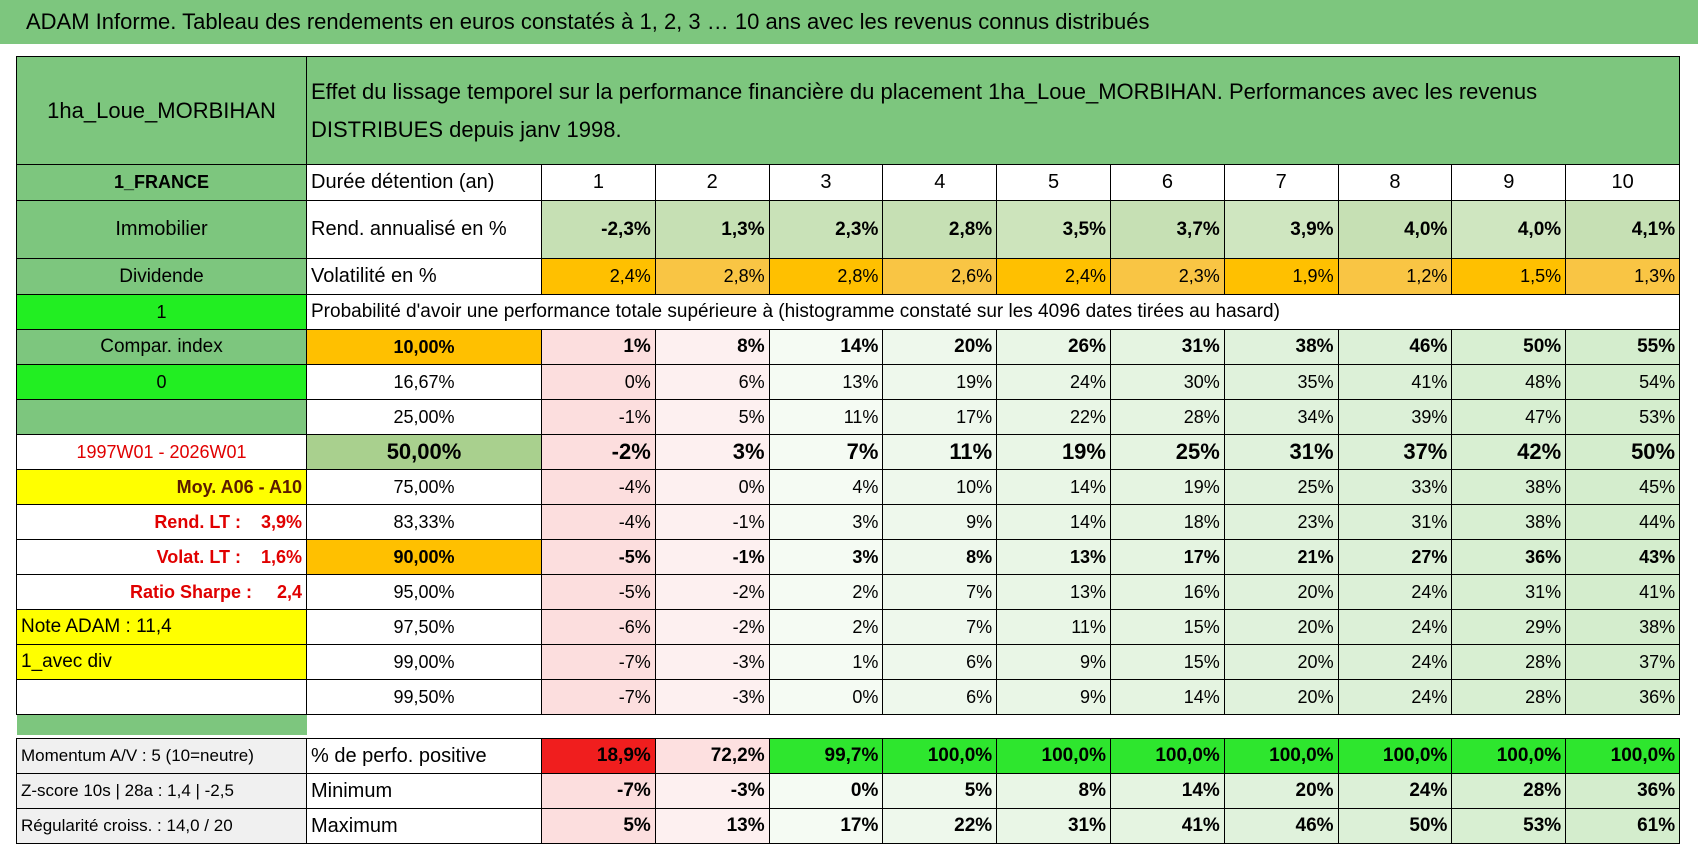 Image resolution: width=1698 pixels, height=848 pixels. What do you see at coordinates (161, 592) in the screenshot?
I see `side-label: Ratio Sharpe : 2,4` at bounding box center [161, 592].